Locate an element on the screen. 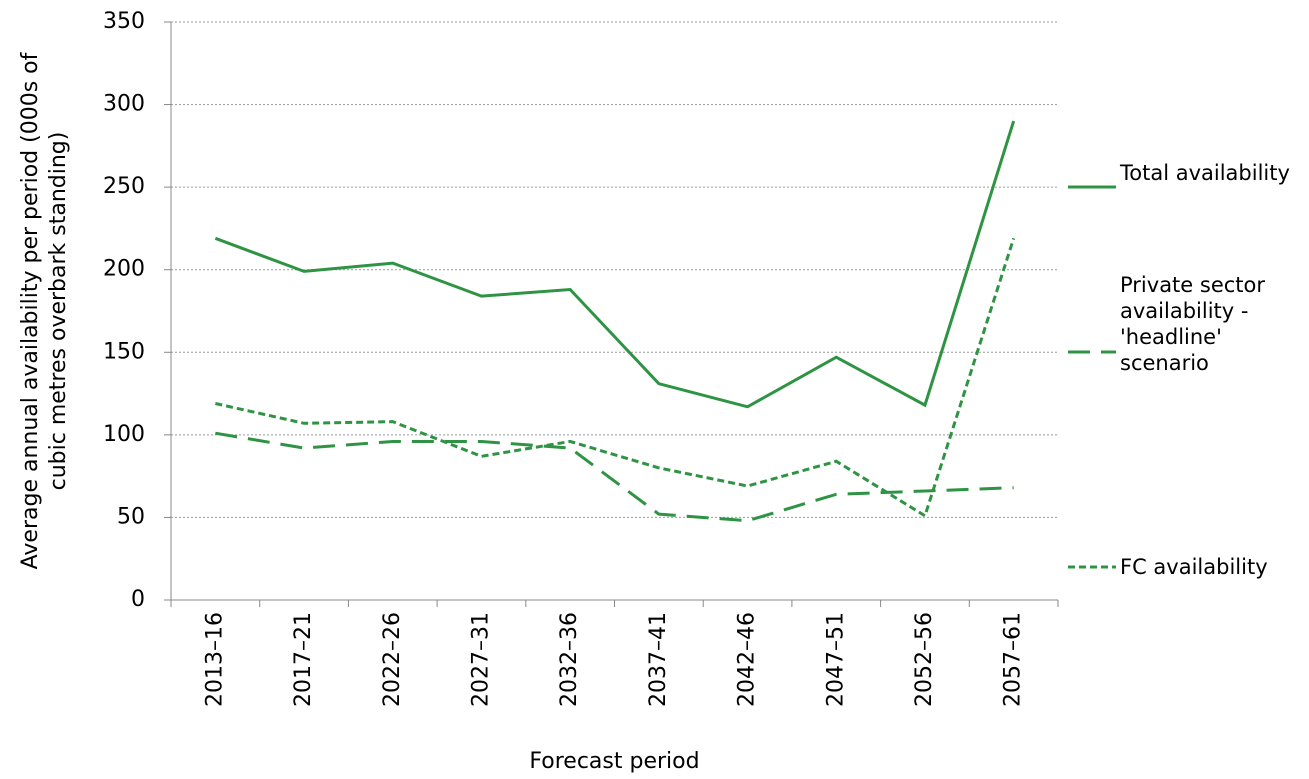 The width and height of the screenshot is (1309, 779). y-tick-label: 250 is located at coordinates (124, 186).